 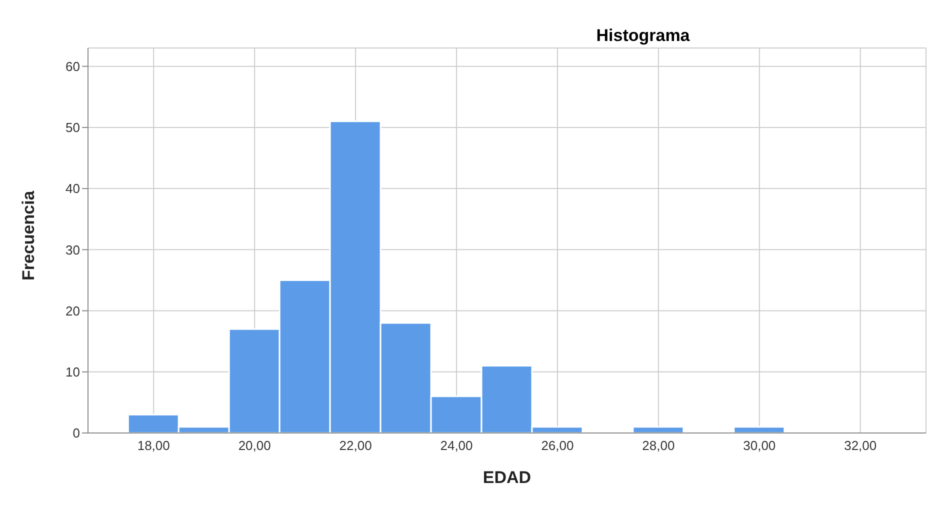 I want to click on chart-title: Histograma, so click(x=643, y=36).